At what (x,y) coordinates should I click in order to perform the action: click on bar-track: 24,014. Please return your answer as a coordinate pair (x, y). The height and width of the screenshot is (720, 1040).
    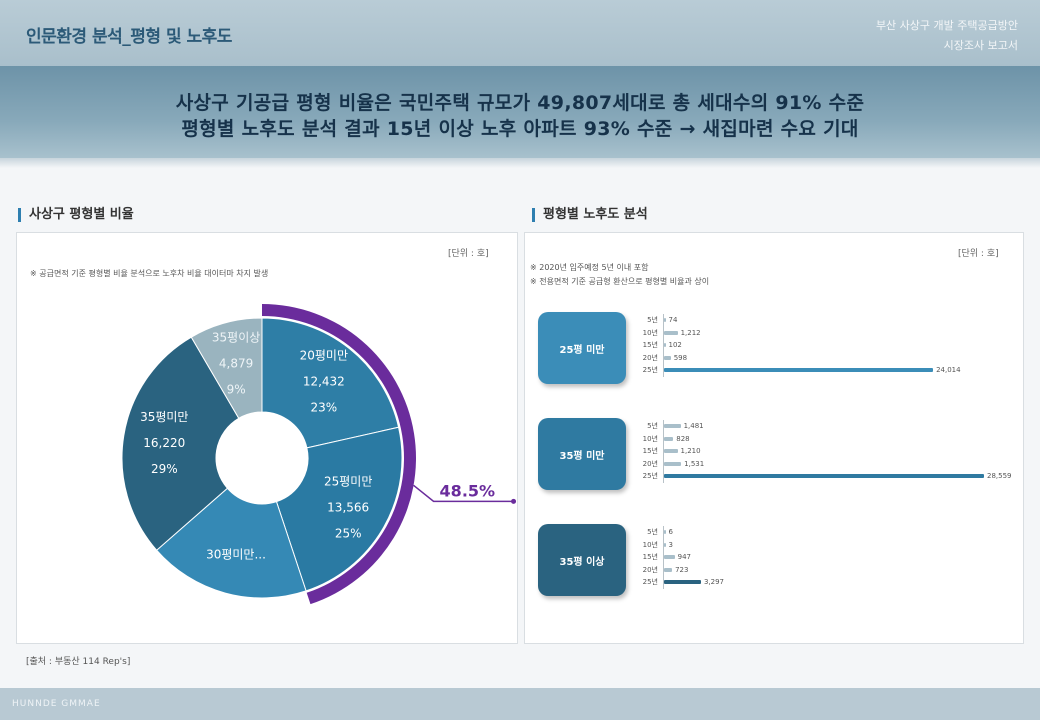
    Looking at the image, I should click on (834, 370).